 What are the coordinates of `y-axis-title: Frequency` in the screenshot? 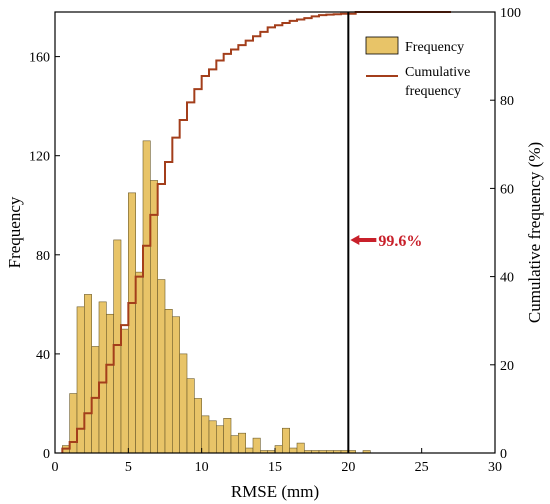 It's located at (14, 232).